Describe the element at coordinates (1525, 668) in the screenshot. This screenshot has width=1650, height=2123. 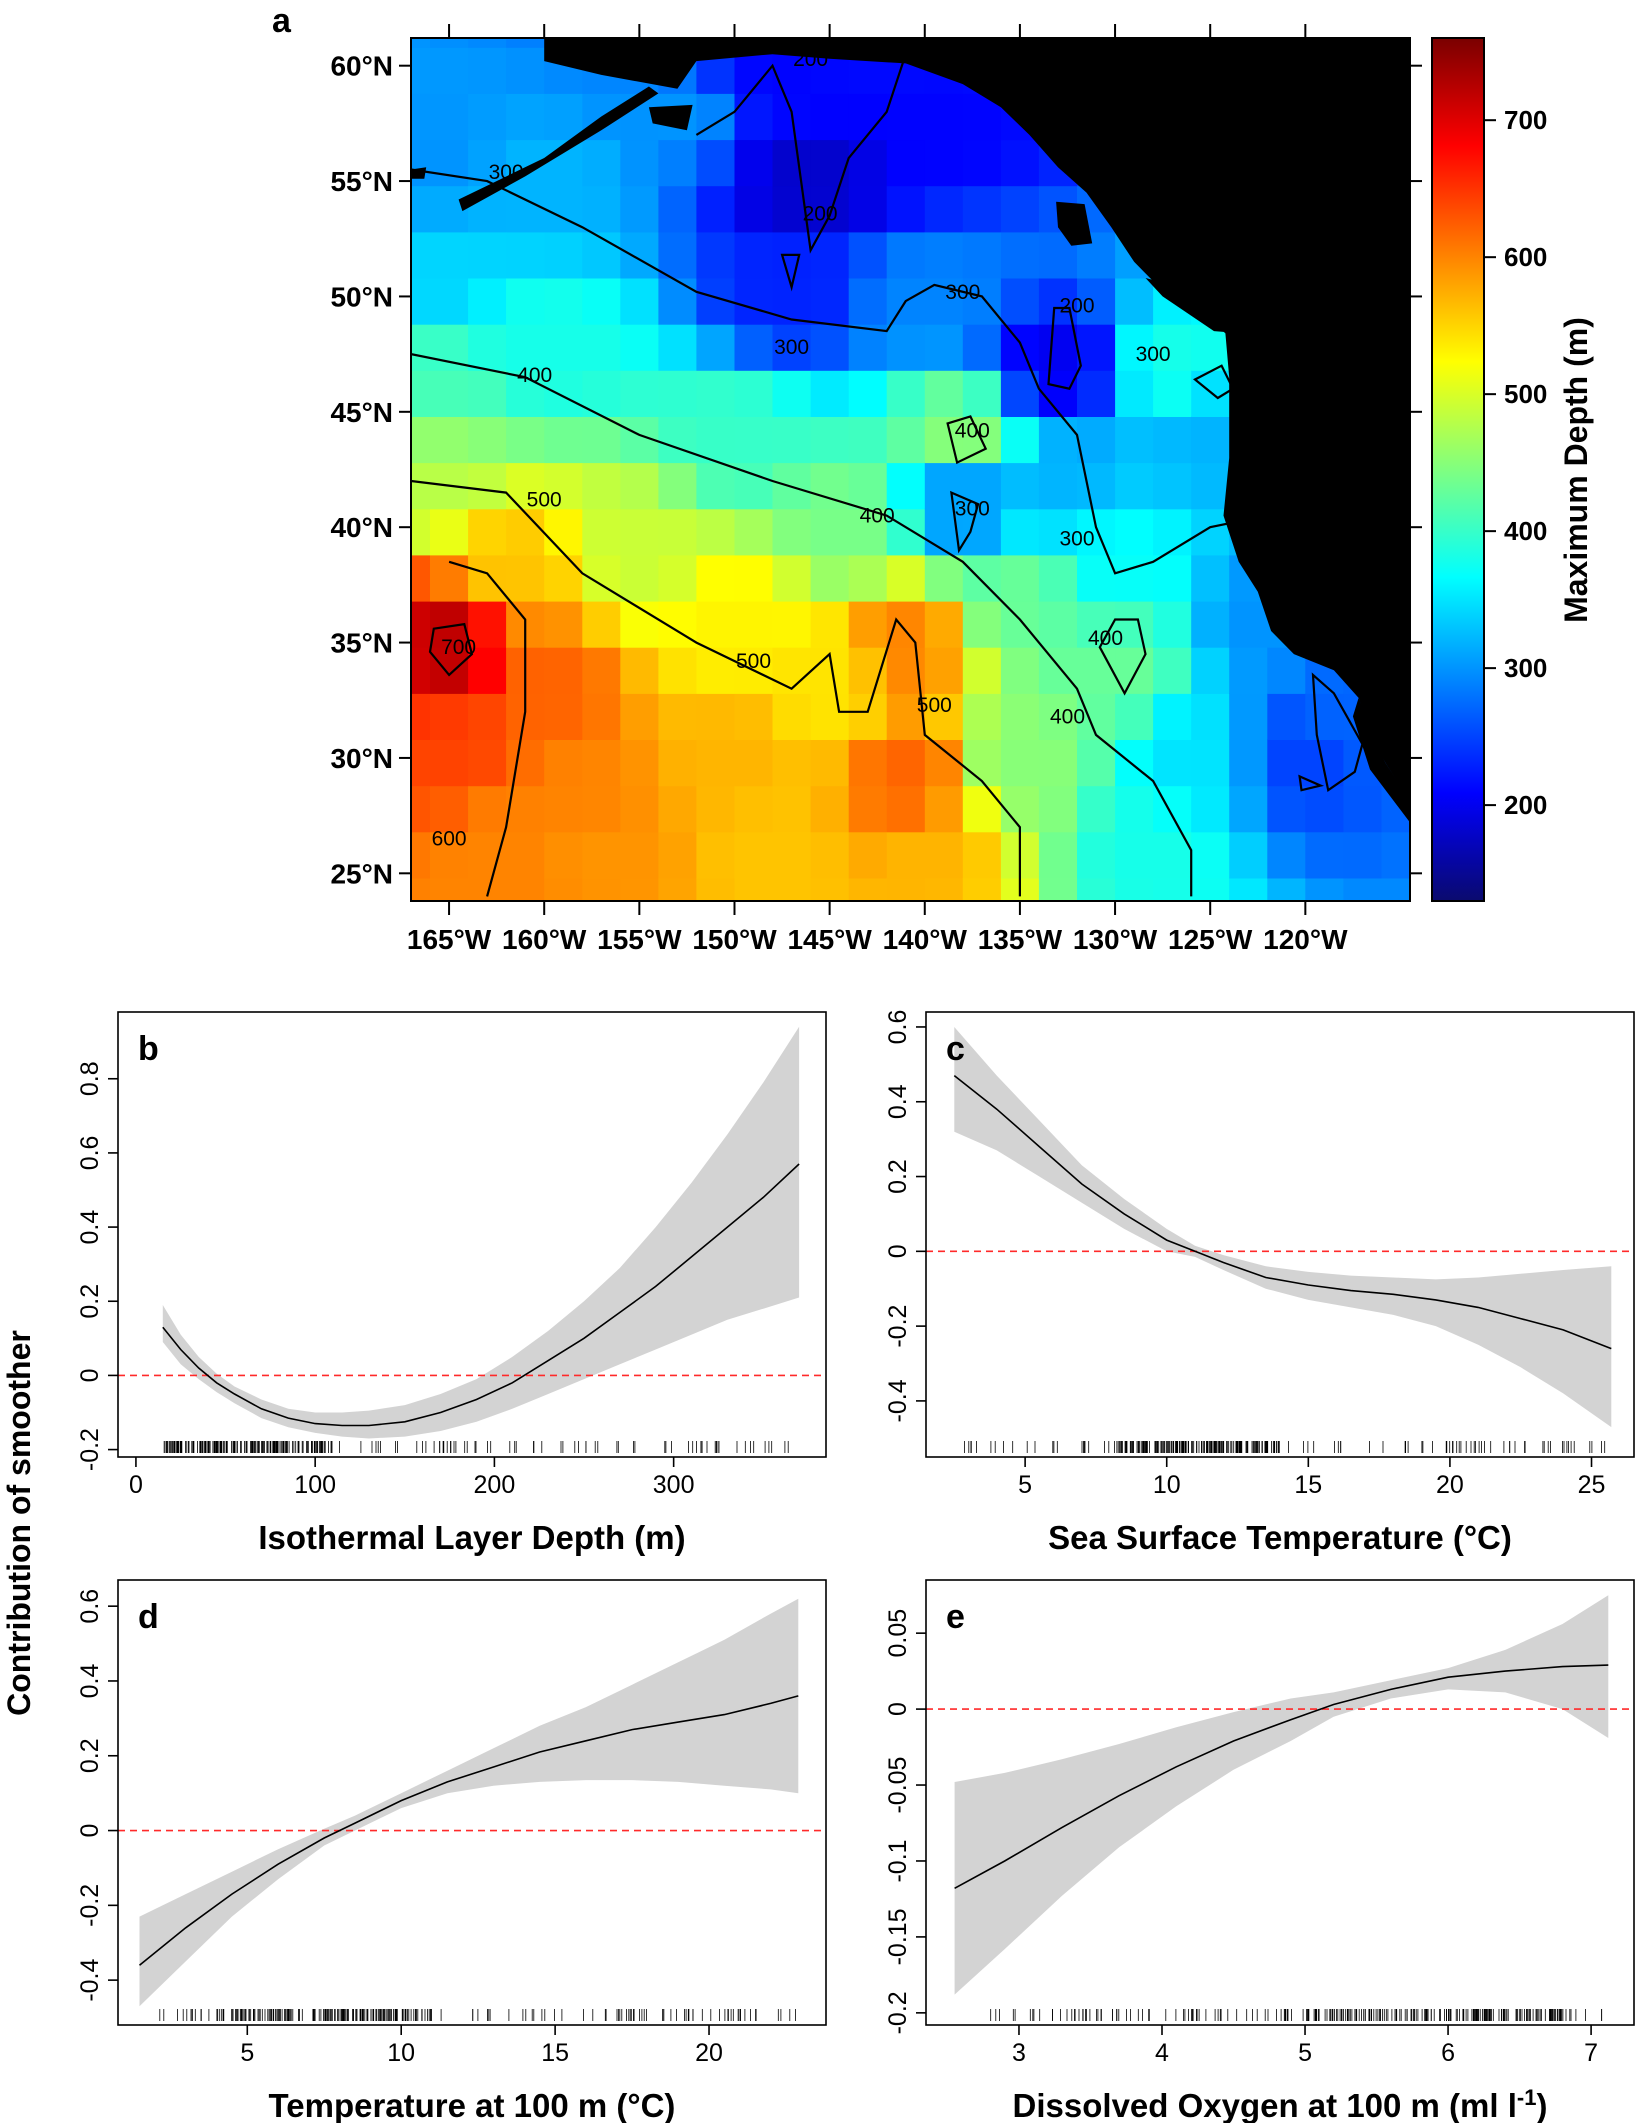
I see `colorbar-tick-label: 300` at that location.